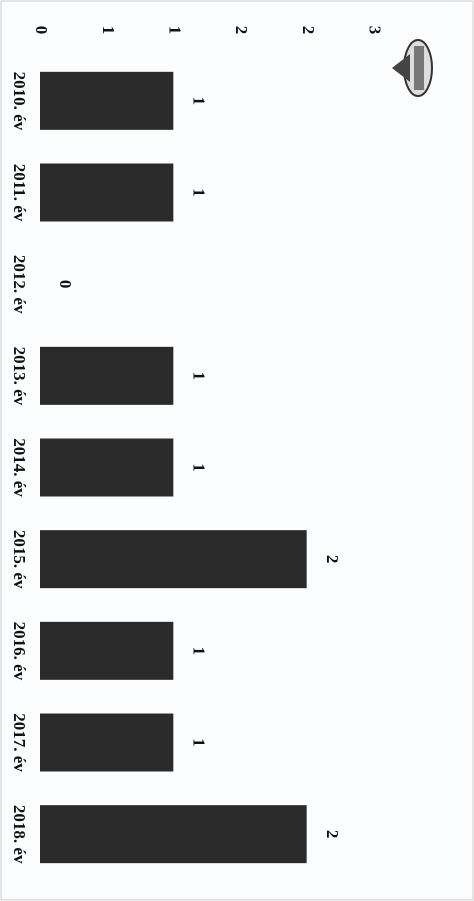 The image size is (474, 901). What do you see at coordinates (412, 68) in the screenshot?
I see `logo` at bounding box center [412, 68].